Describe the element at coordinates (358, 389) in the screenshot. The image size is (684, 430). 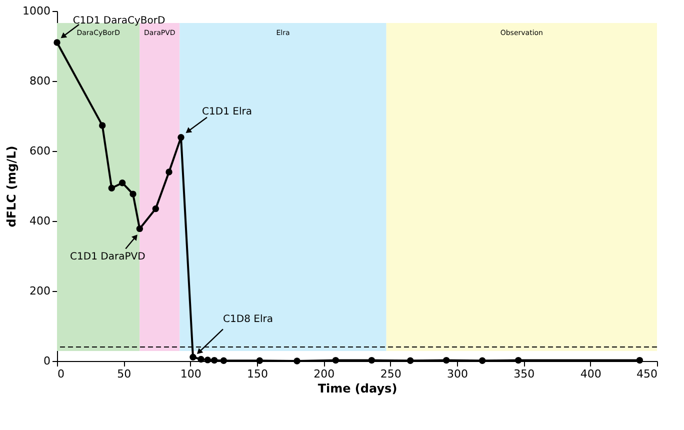
I see `x-axis-title: Time (days)` at that location.